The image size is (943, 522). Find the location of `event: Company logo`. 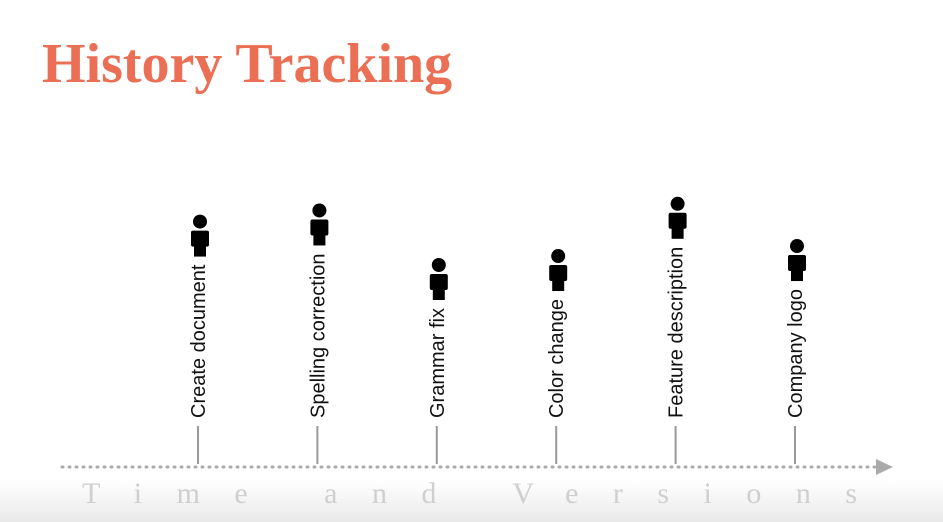

event: Company logo is located at coordinates (796, 351).